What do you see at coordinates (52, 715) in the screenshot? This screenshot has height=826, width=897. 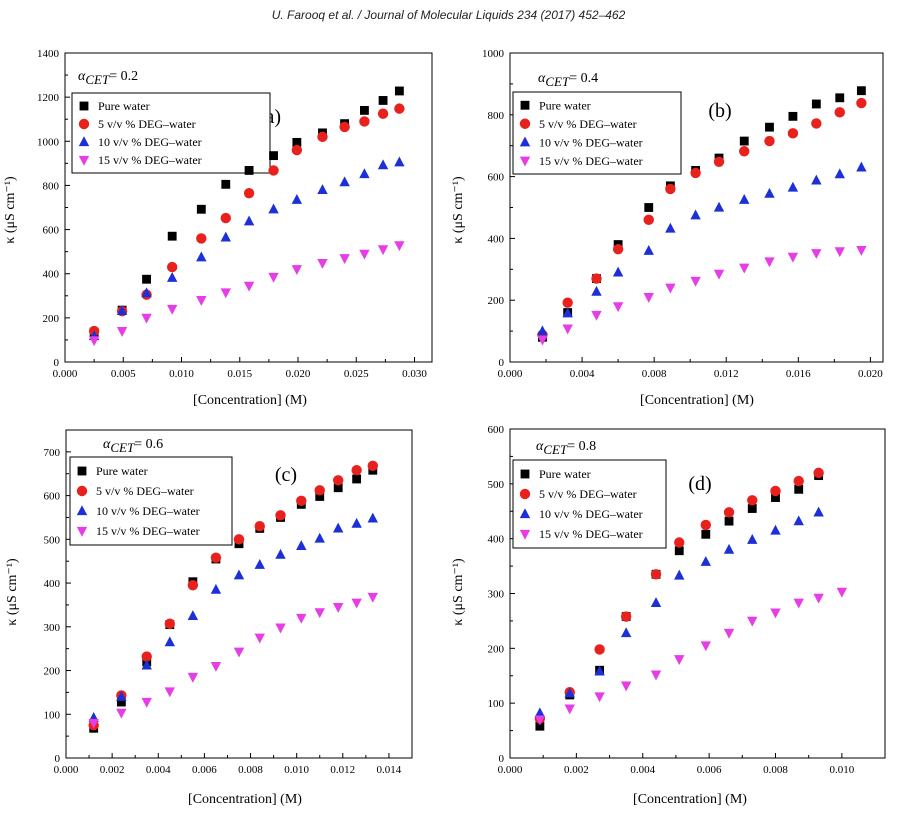 I see `y-tick-label: 100` at bounding box center [52, 715].